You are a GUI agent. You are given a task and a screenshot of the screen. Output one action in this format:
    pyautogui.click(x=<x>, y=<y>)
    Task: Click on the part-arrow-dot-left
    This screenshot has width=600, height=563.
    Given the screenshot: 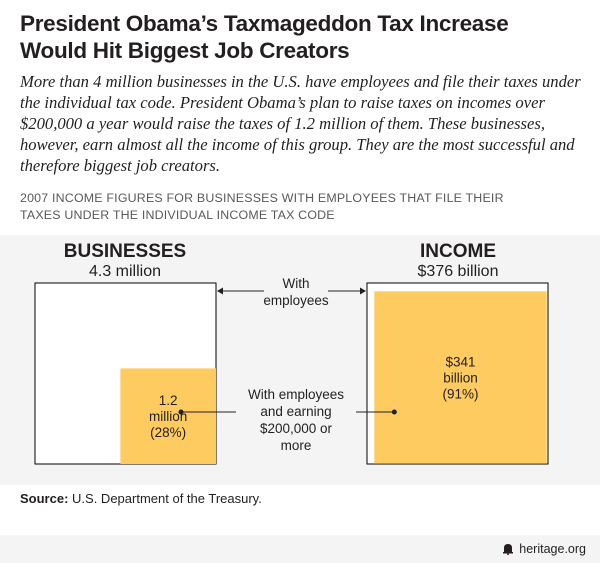 What is the action you would take?
    pyautogui.click(x=181, y=412)
    